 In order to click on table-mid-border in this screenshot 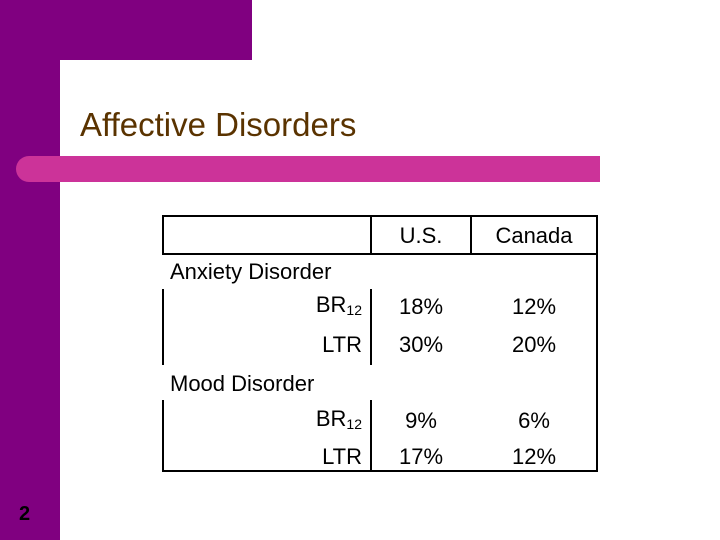, I will do `click(380, 254)`.